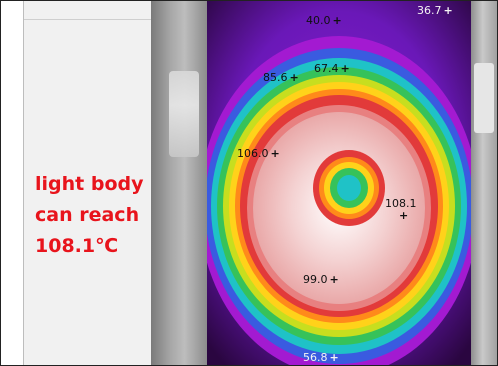  Describe the element at coordinates (184, 114) in the screenshot. I see `light-fixture-left` at that location.